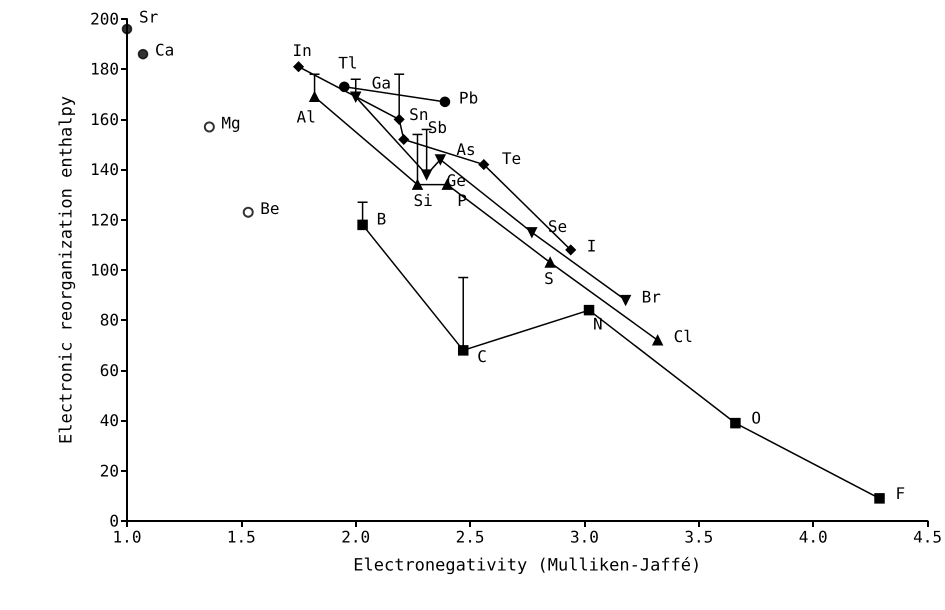  I want to click on annotation: Br, so click(652, 297).